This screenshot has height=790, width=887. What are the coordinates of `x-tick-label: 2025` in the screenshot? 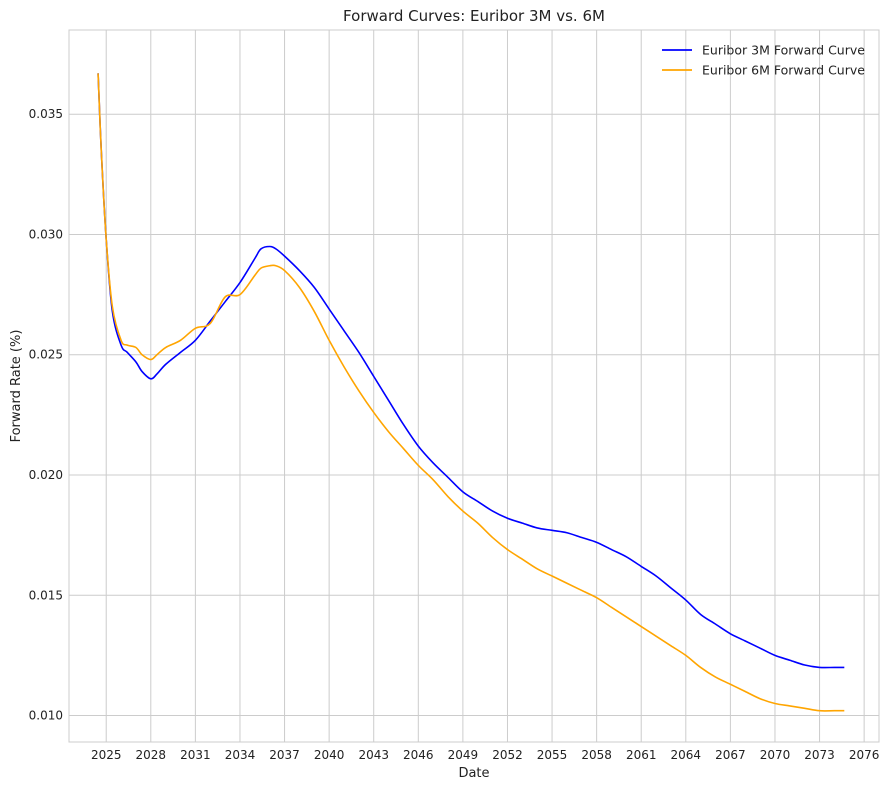 It's located at (106, 755).